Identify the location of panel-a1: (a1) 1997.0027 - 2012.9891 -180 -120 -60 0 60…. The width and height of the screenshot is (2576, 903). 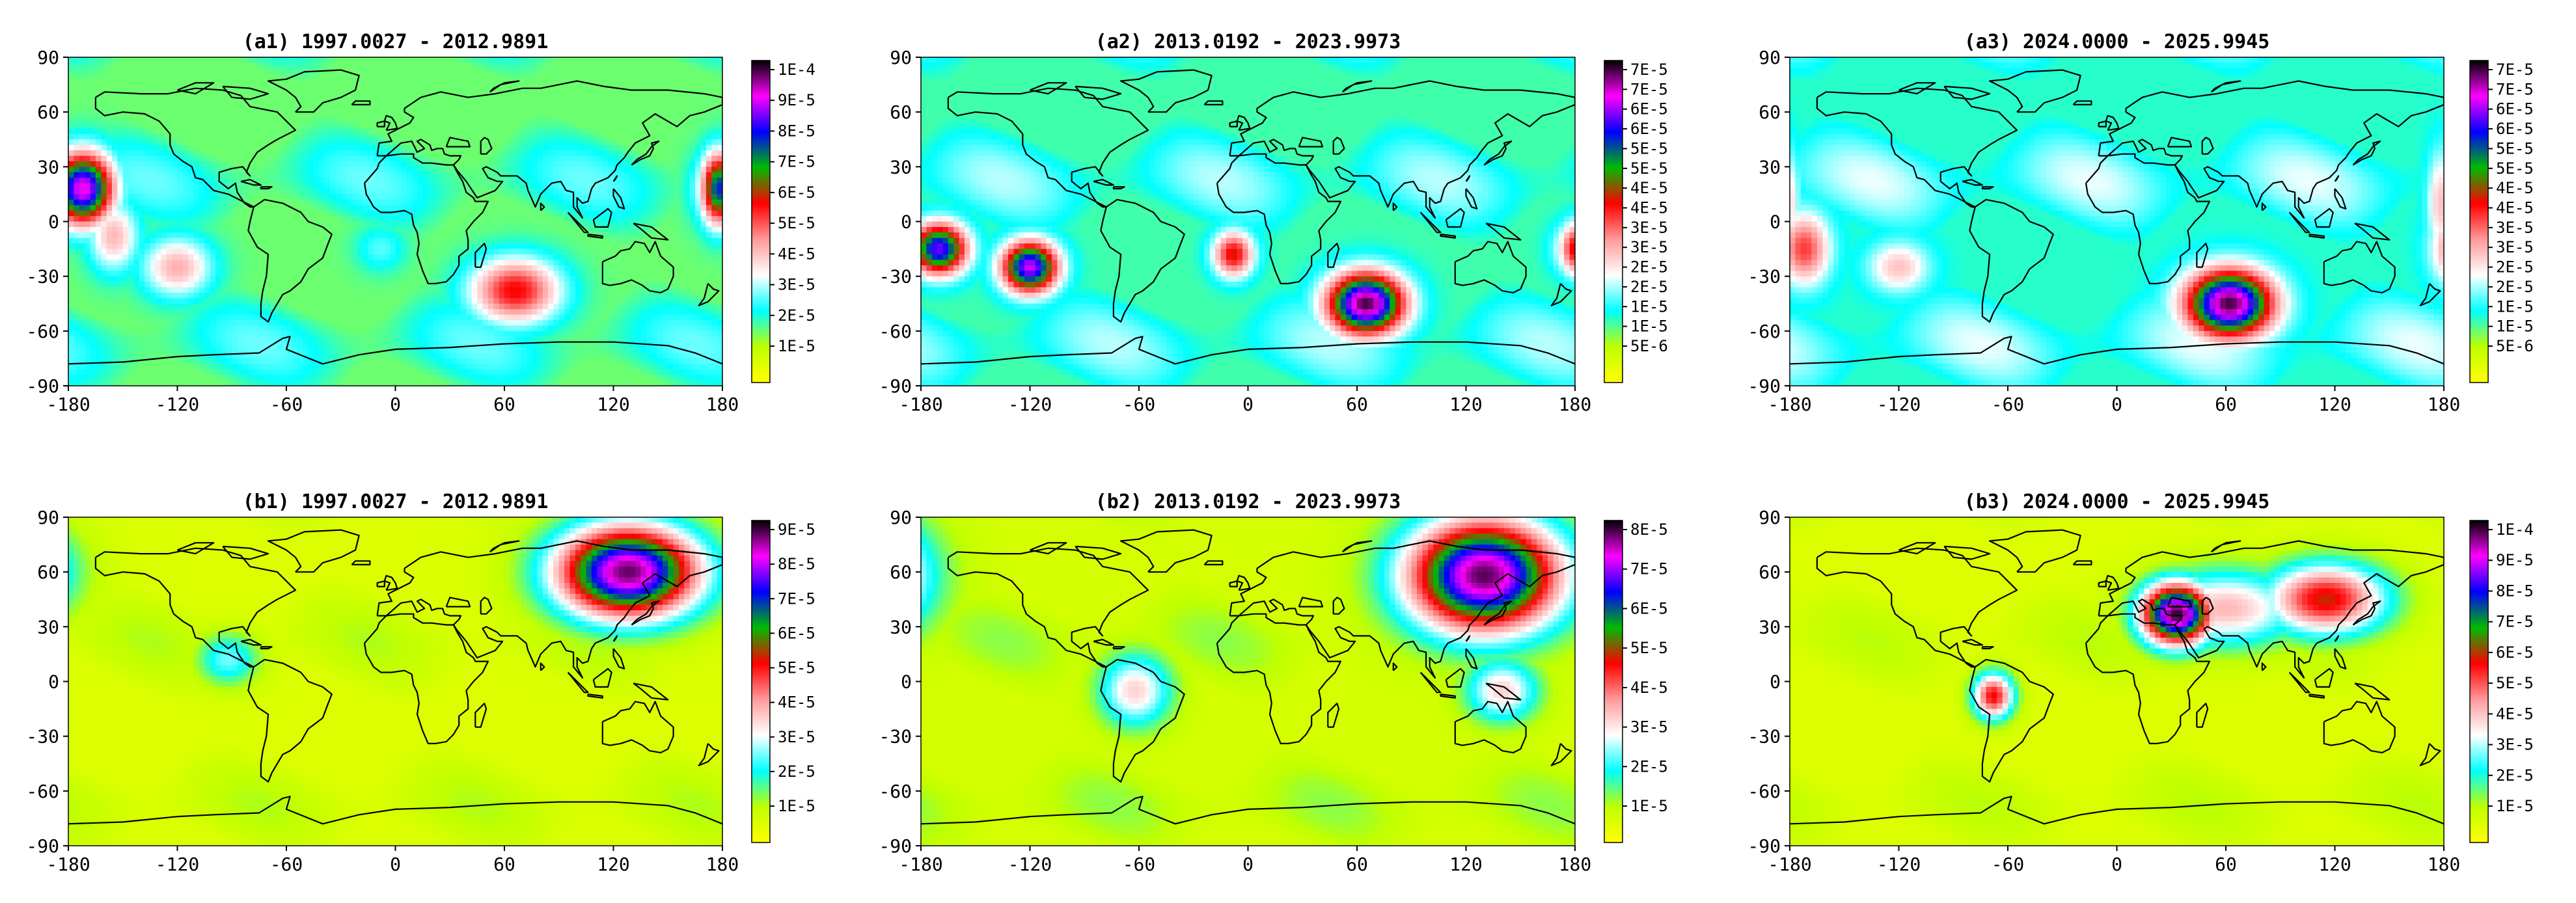
(421, 223).